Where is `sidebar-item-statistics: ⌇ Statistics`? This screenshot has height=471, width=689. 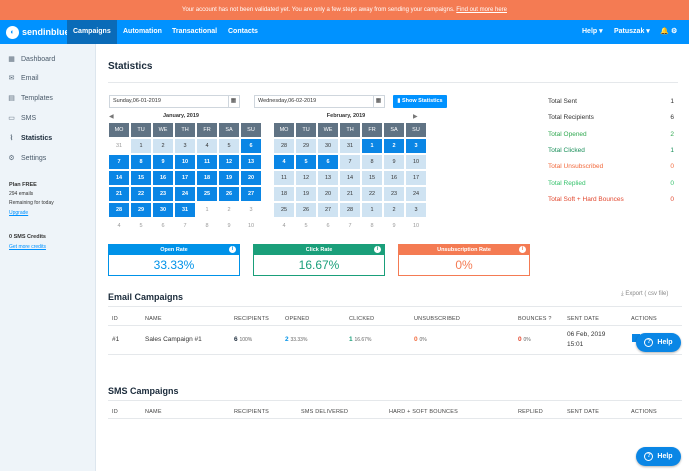 sidebar-item-statistics: ⌇ Statistics is located at coordinates (30, 138).